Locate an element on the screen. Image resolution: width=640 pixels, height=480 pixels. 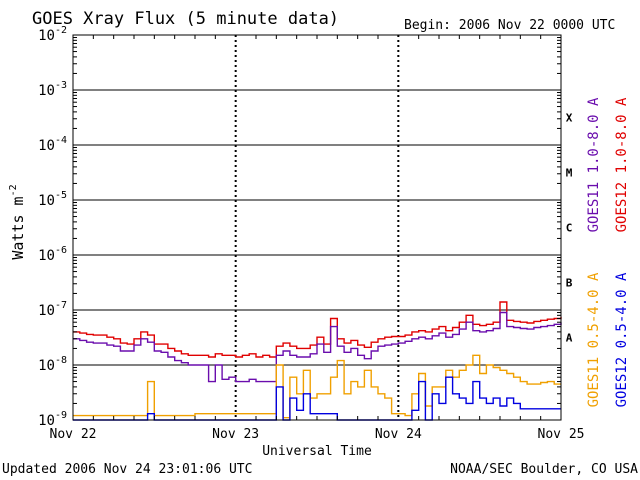
y-tick-label: 10⁻⁵ is located at coordinates (52, 199).